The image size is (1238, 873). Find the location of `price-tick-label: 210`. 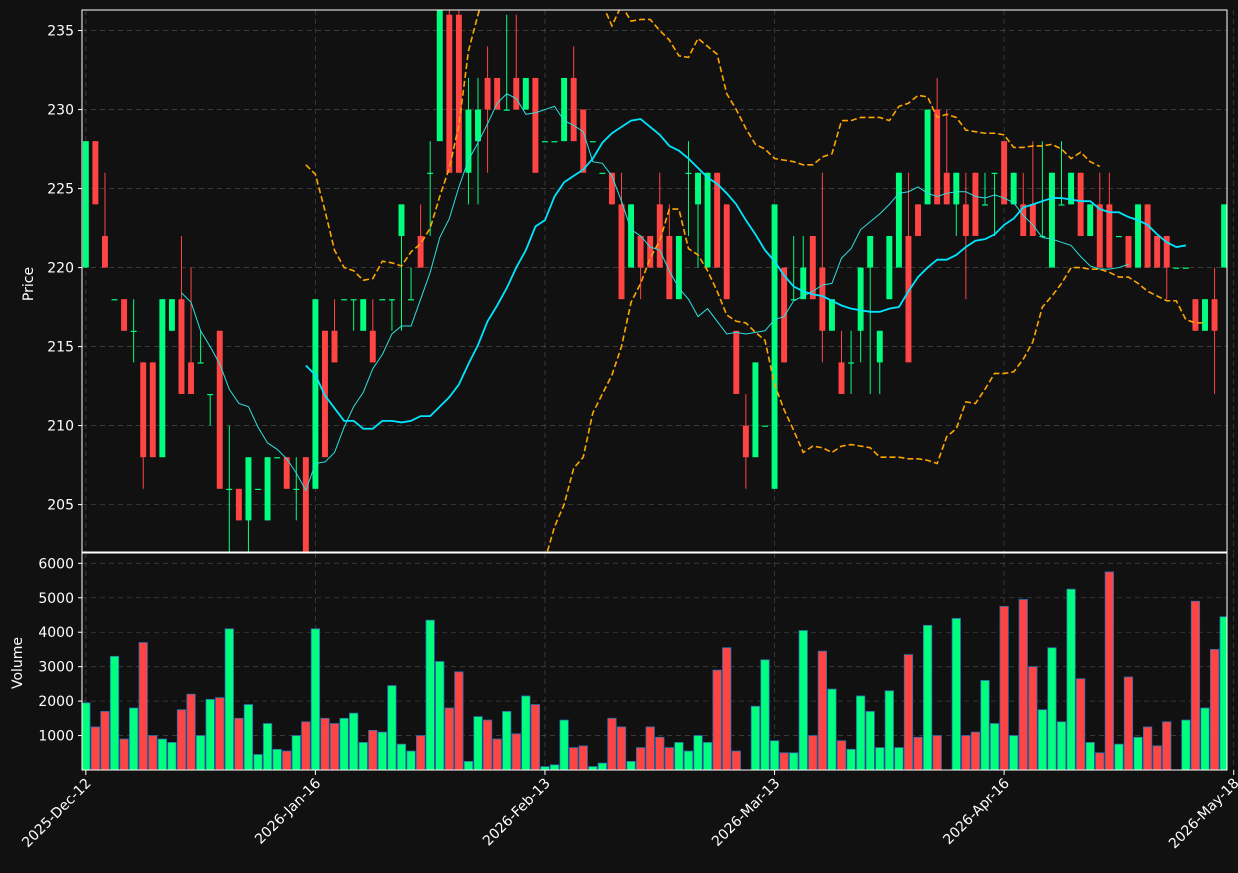

price-tick-label: 210 is located at coordinates (60, 427).